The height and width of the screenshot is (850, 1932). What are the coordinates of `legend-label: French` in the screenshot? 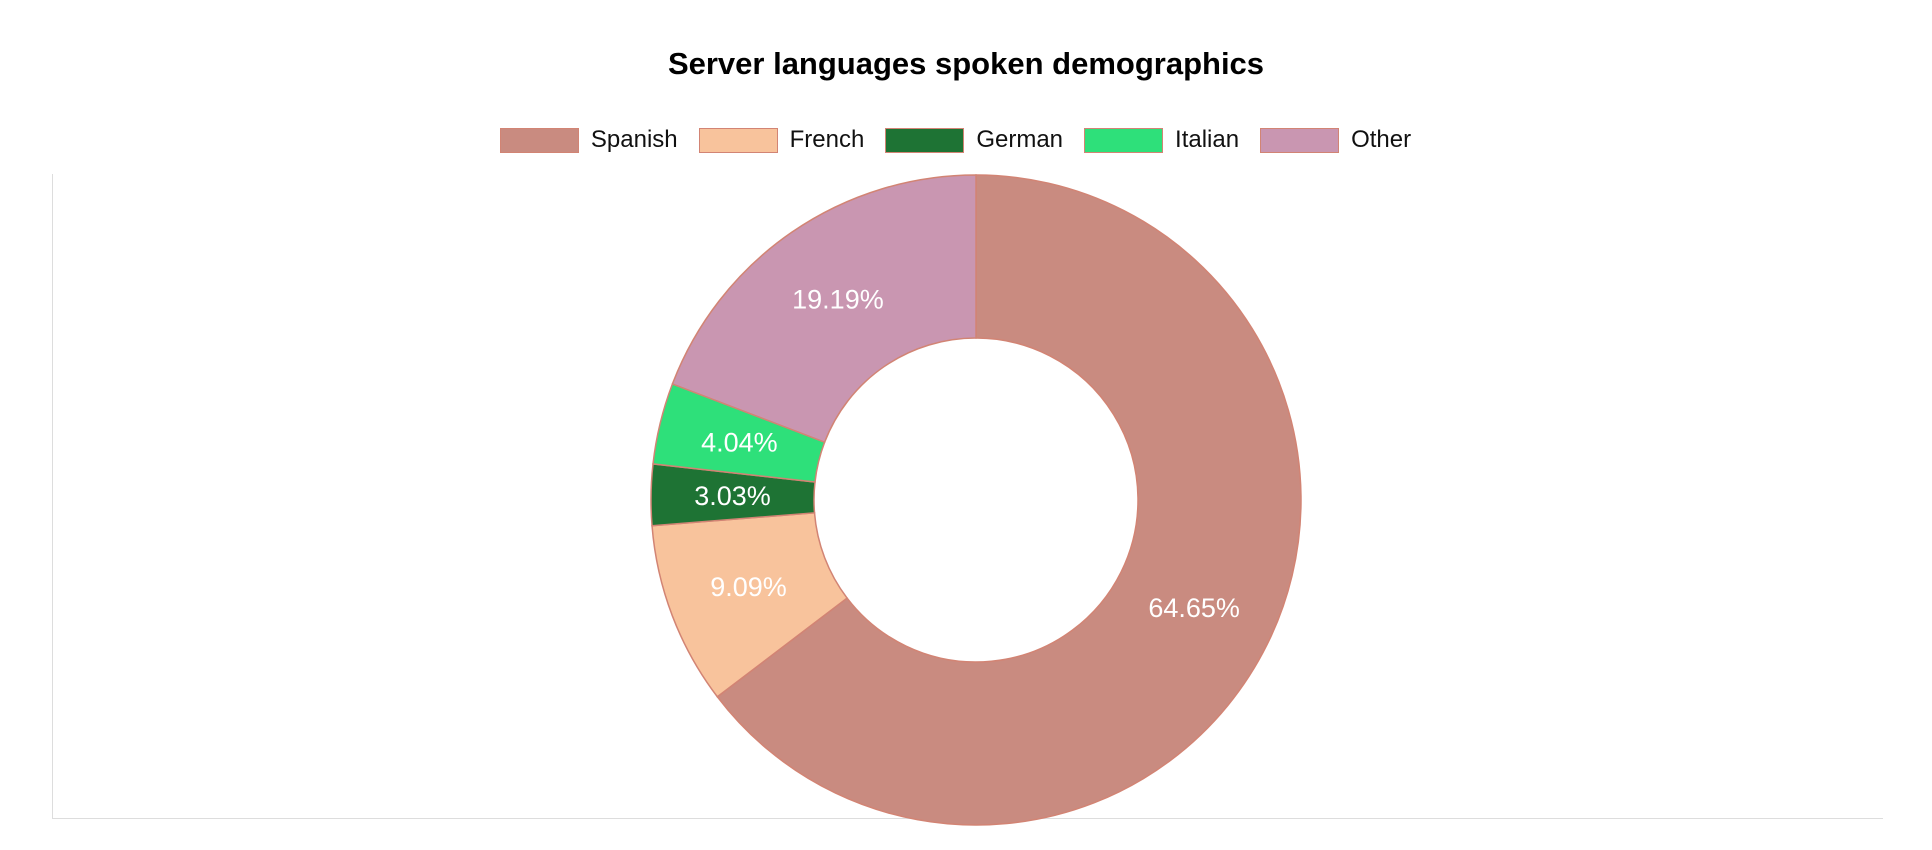 It's located at (827, 139).